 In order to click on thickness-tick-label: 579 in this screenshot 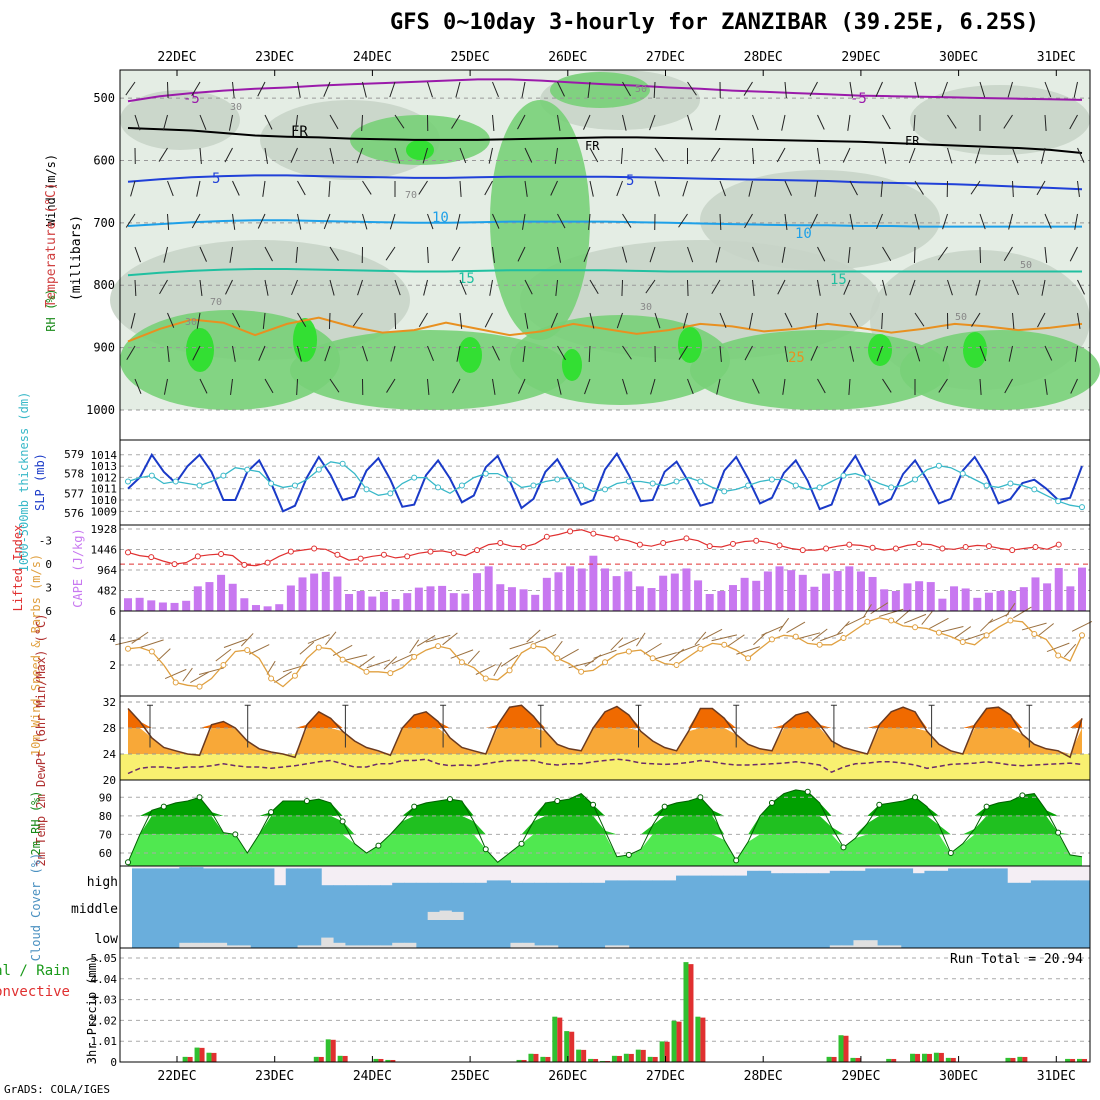, I will do `click(74, 454)`.